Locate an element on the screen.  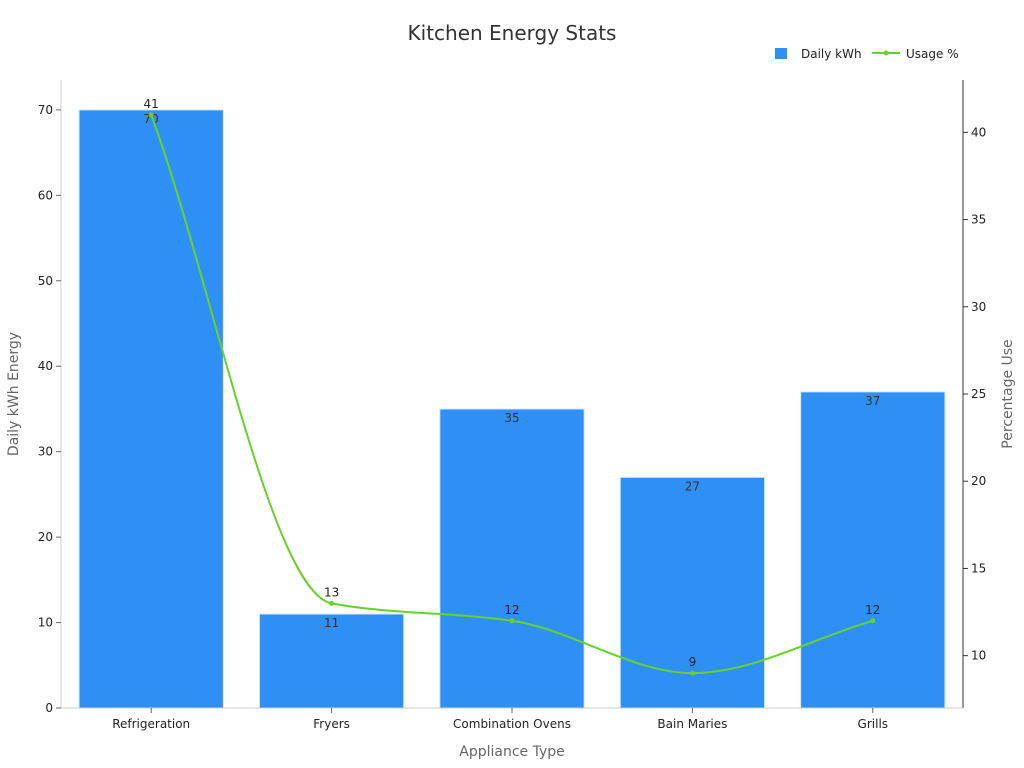
y-left-tick-label: 10 is located at coordinates (45, 623).